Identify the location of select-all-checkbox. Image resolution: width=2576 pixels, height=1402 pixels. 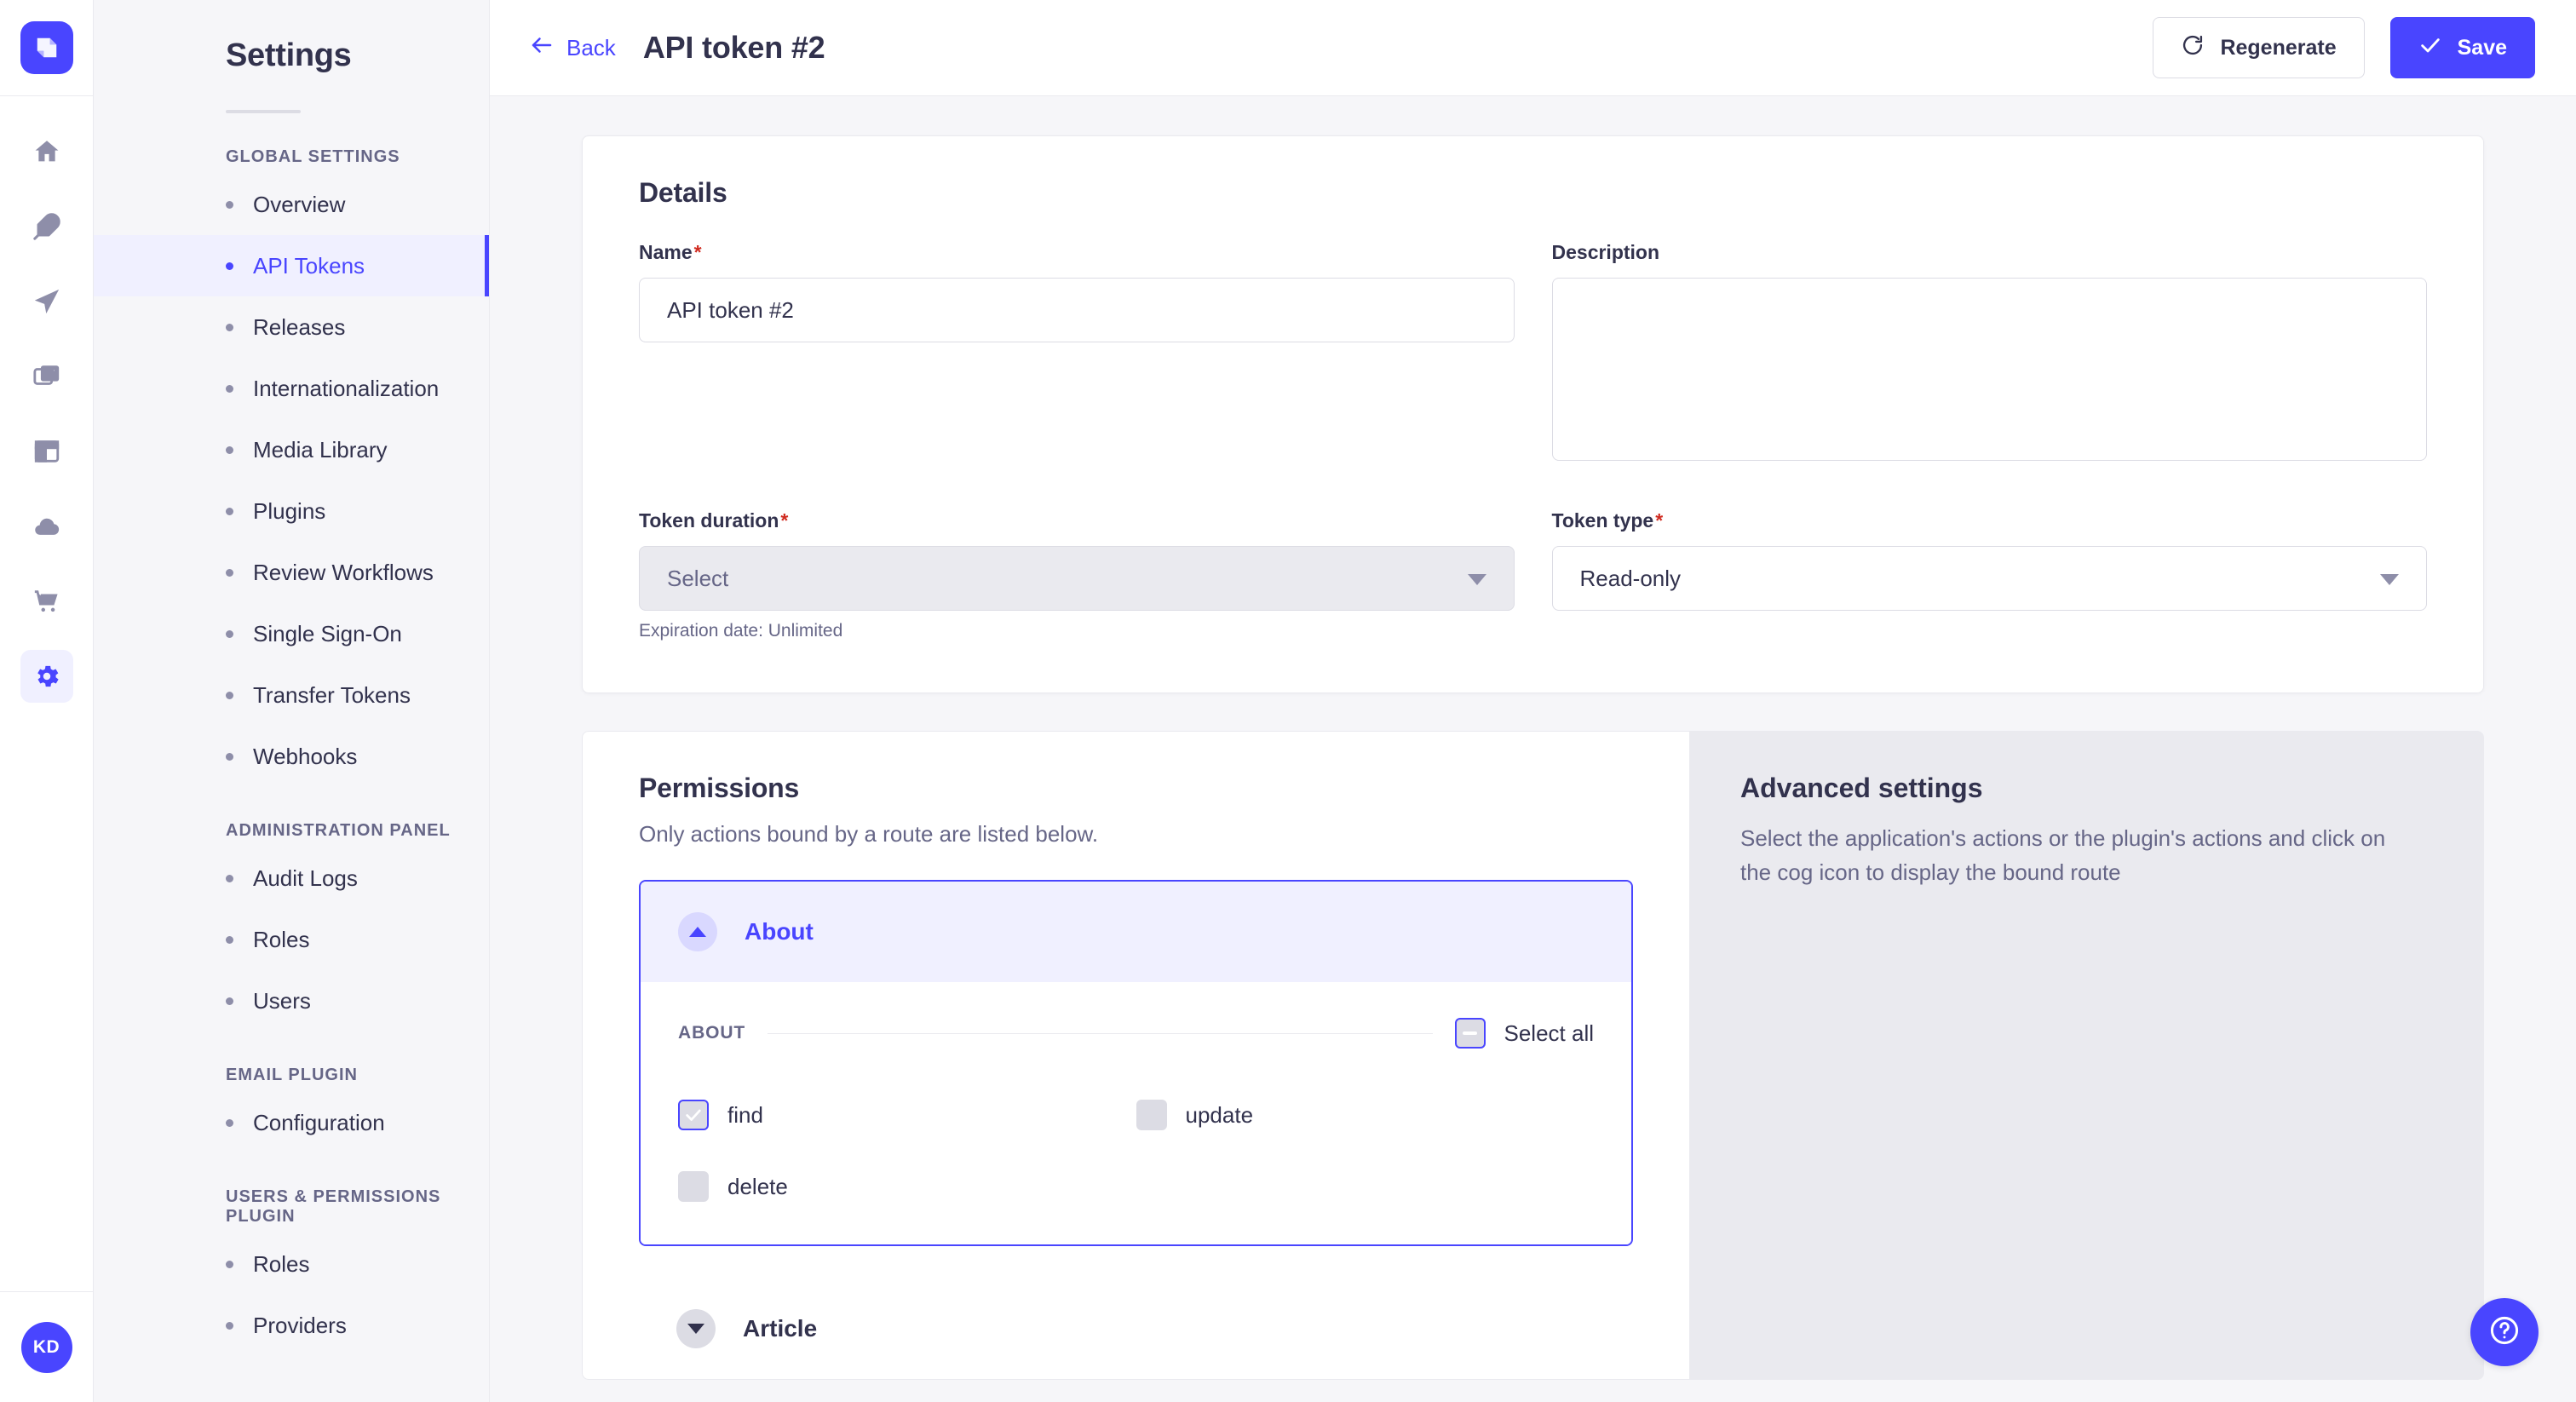
(1470, 1033).